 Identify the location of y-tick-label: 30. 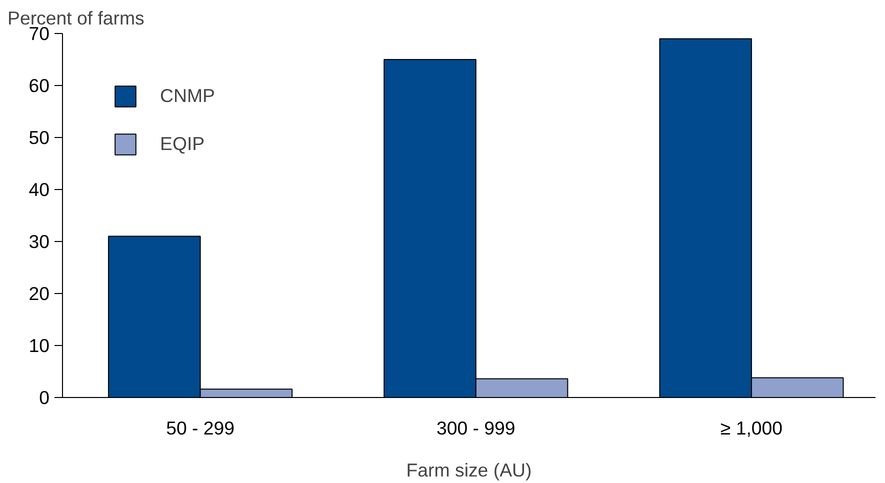
(39, 241).